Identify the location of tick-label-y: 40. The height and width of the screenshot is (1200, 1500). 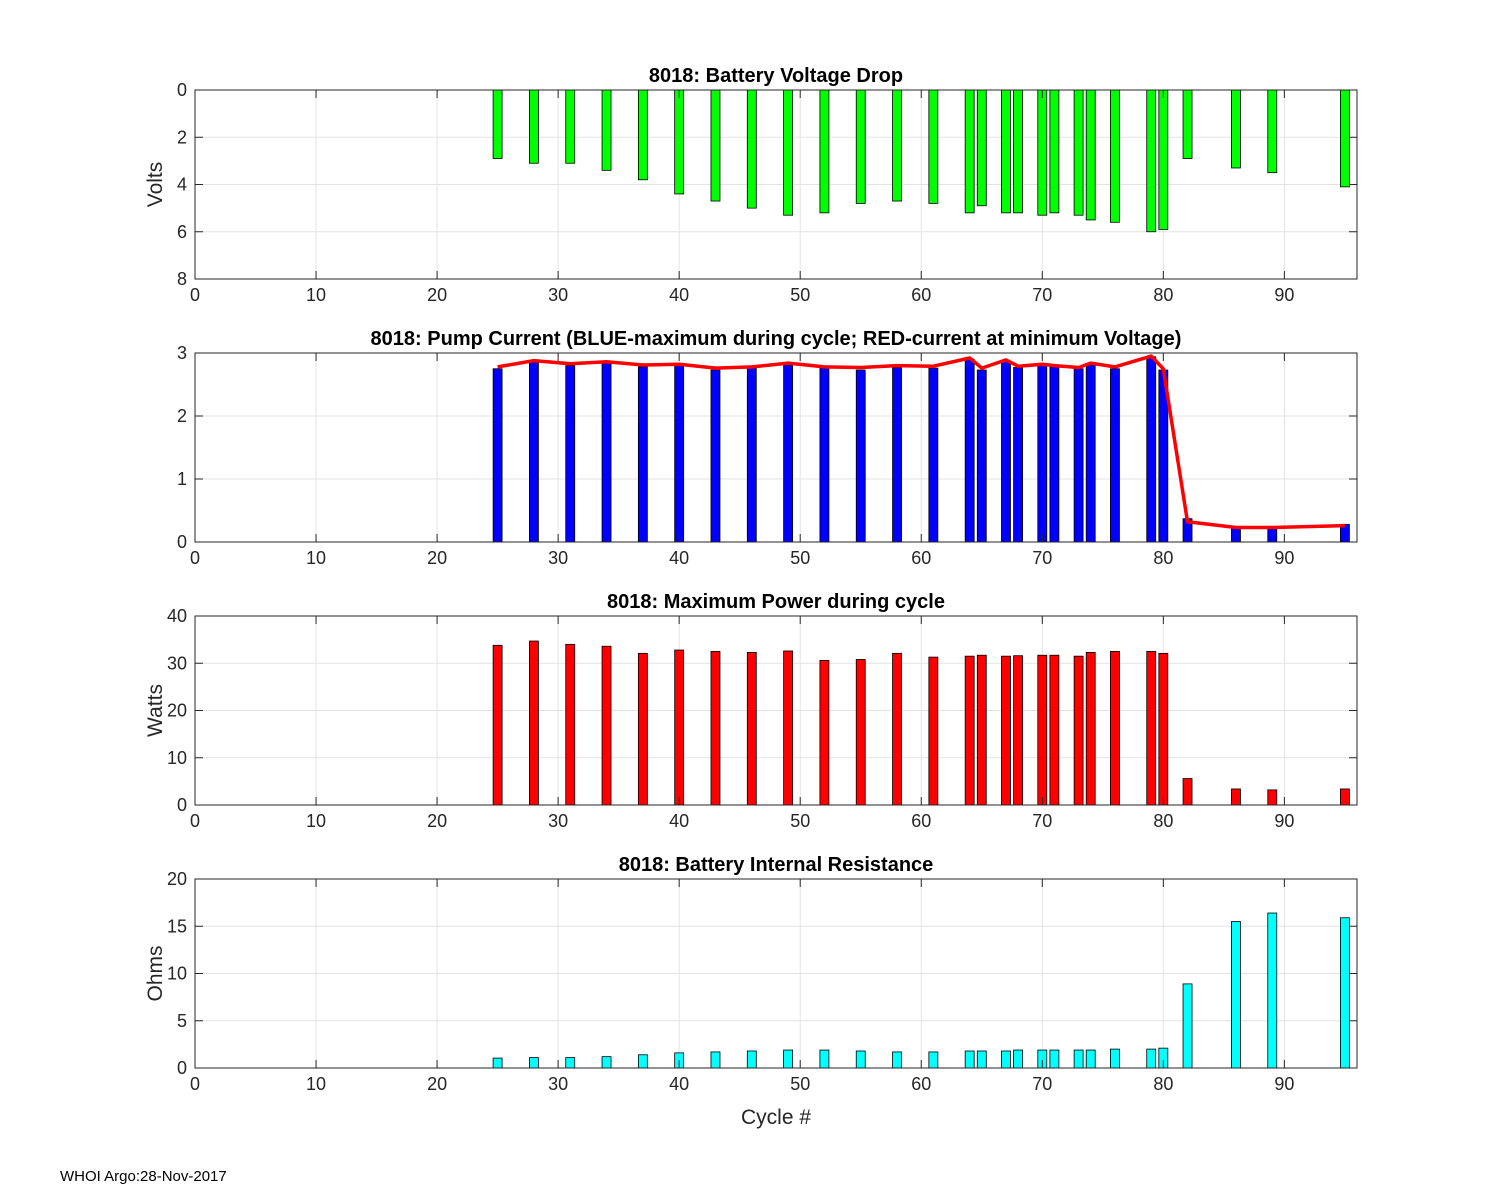
(177, 616).